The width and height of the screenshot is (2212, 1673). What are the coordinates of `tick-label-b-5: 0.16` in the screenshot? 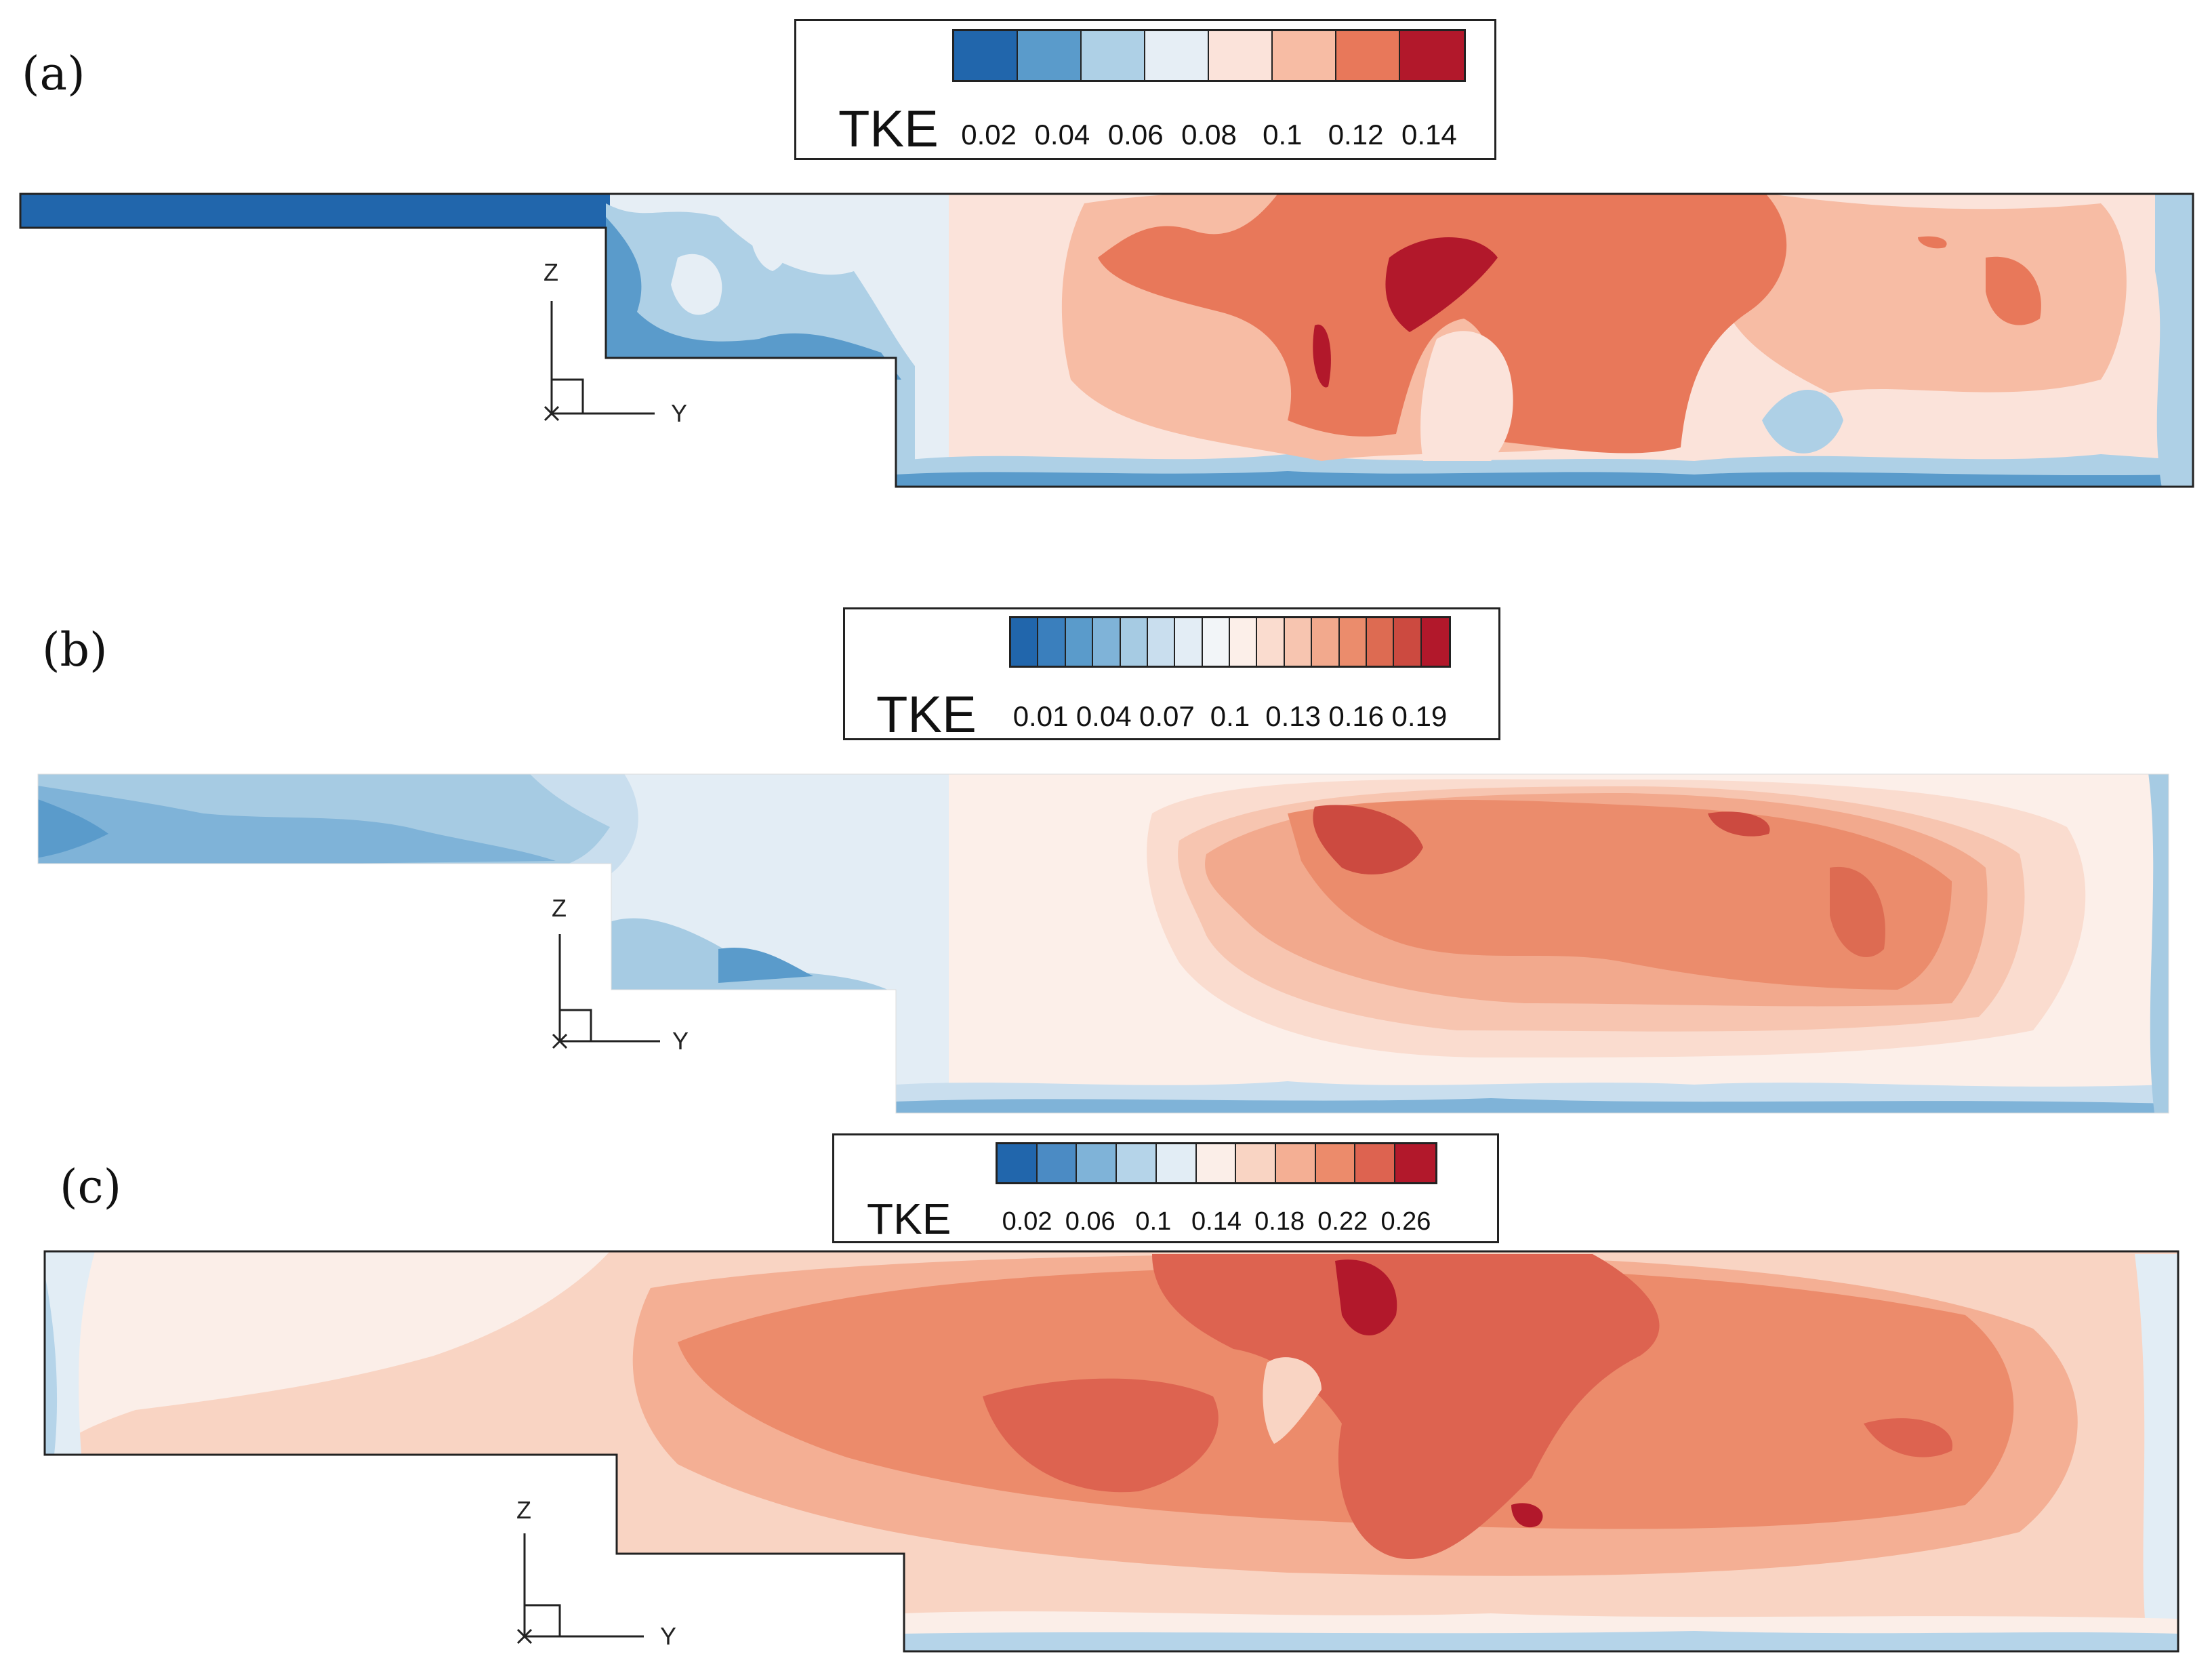 It's located at (1356, 716).